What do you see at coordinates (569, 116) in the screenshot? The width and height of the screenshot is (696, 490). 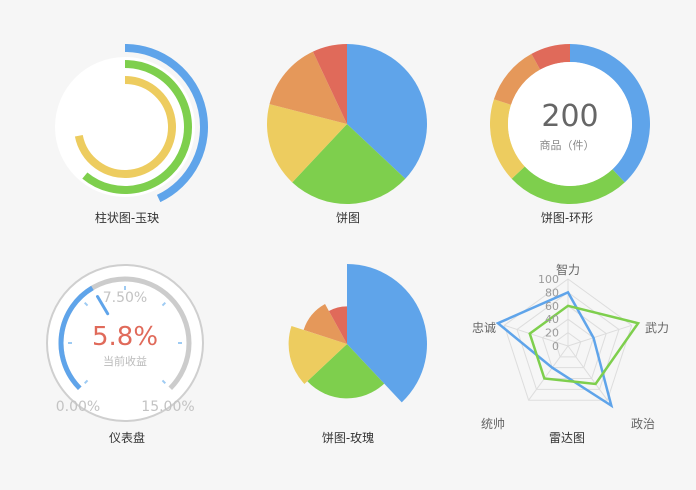 I see `ring-center-value: 200` at bounding box center [569, 116].